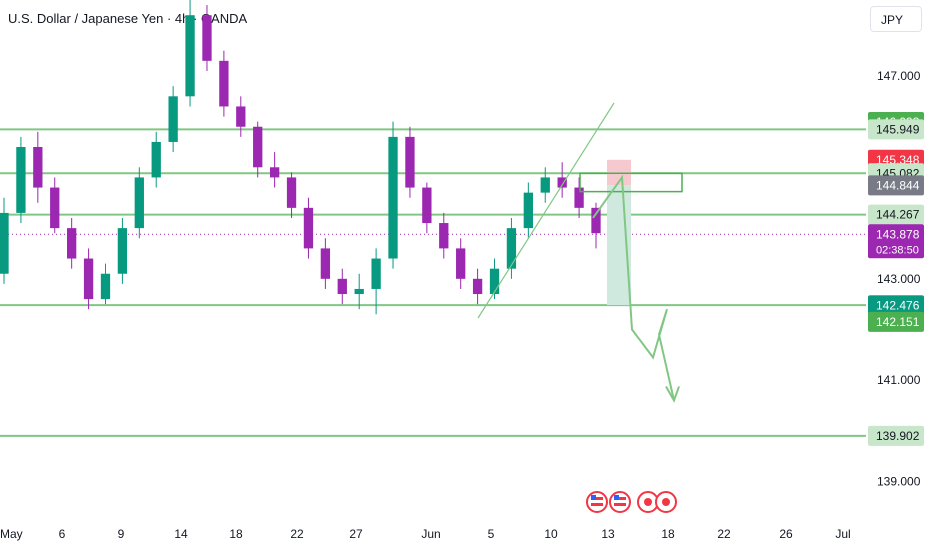  What do you see at coordinates (896, 19) in the screenshot?
I see `currency-selector: JPY` at bounding box center [896, 19].